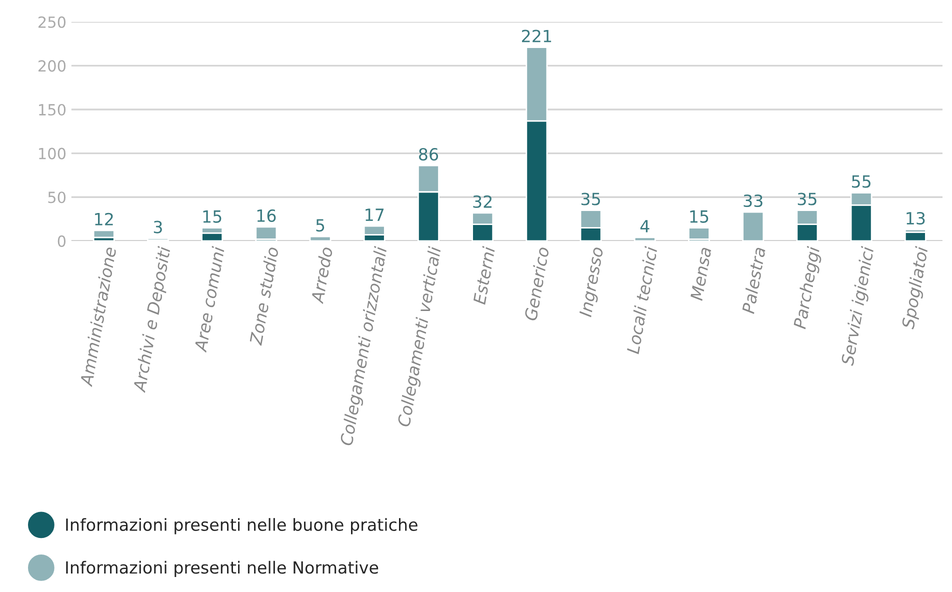  What do you see at coordinates (320, 225) in the screenshot?
I see `total-label: 5` at bounding box center [320, 225].